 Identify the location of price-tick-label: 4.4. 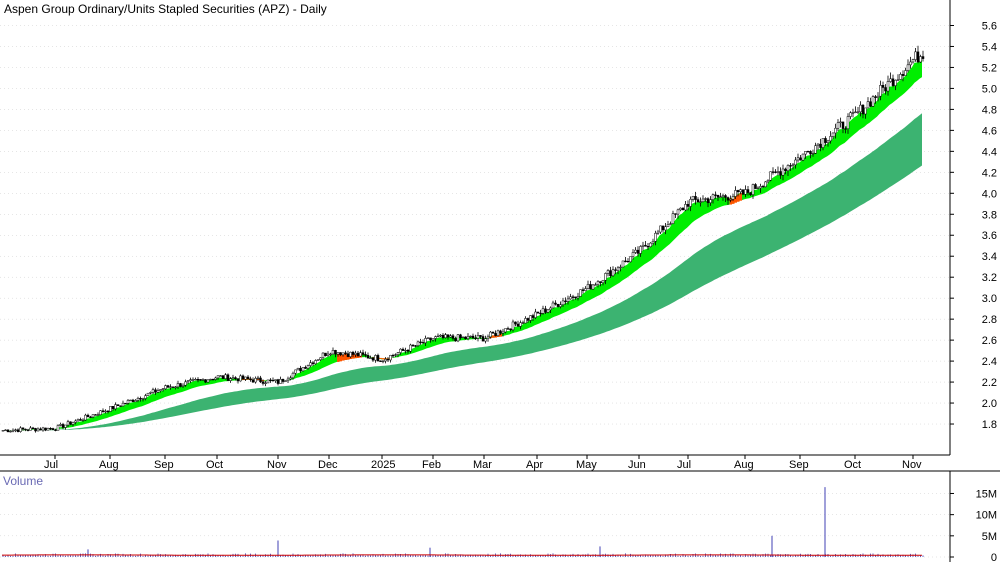
(989, 152).